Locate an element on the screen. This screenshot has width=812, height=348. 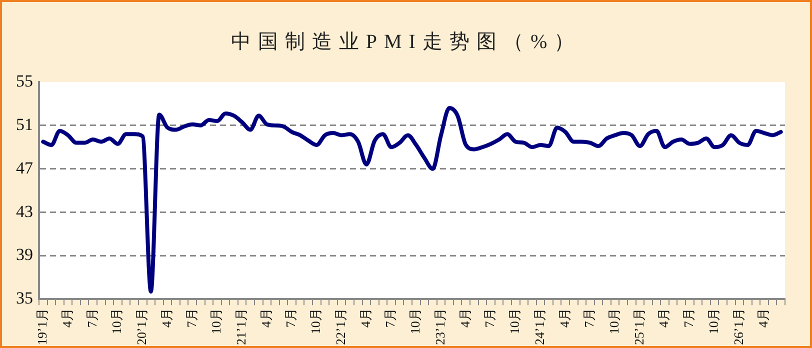
x-tick-label: 19’1月 is located at coordinates (42, 327).